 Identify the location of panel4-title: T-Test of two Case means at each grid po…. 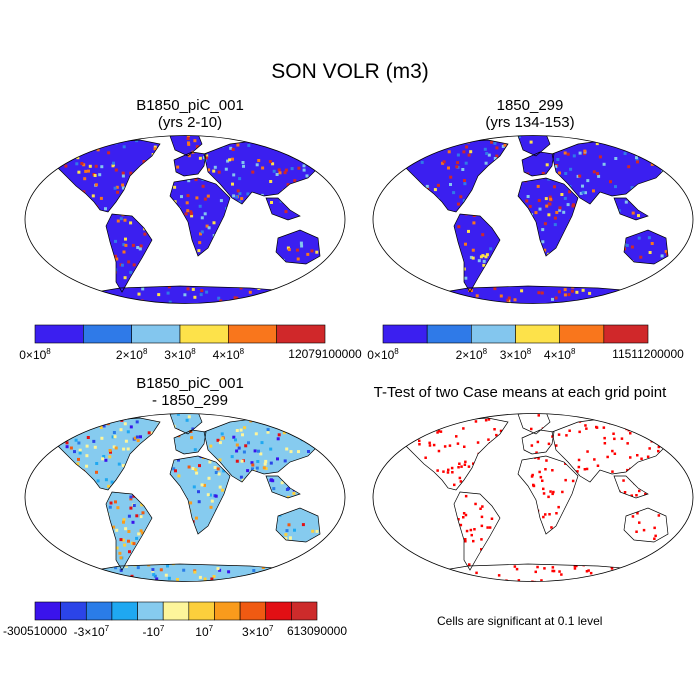
(520, 392).